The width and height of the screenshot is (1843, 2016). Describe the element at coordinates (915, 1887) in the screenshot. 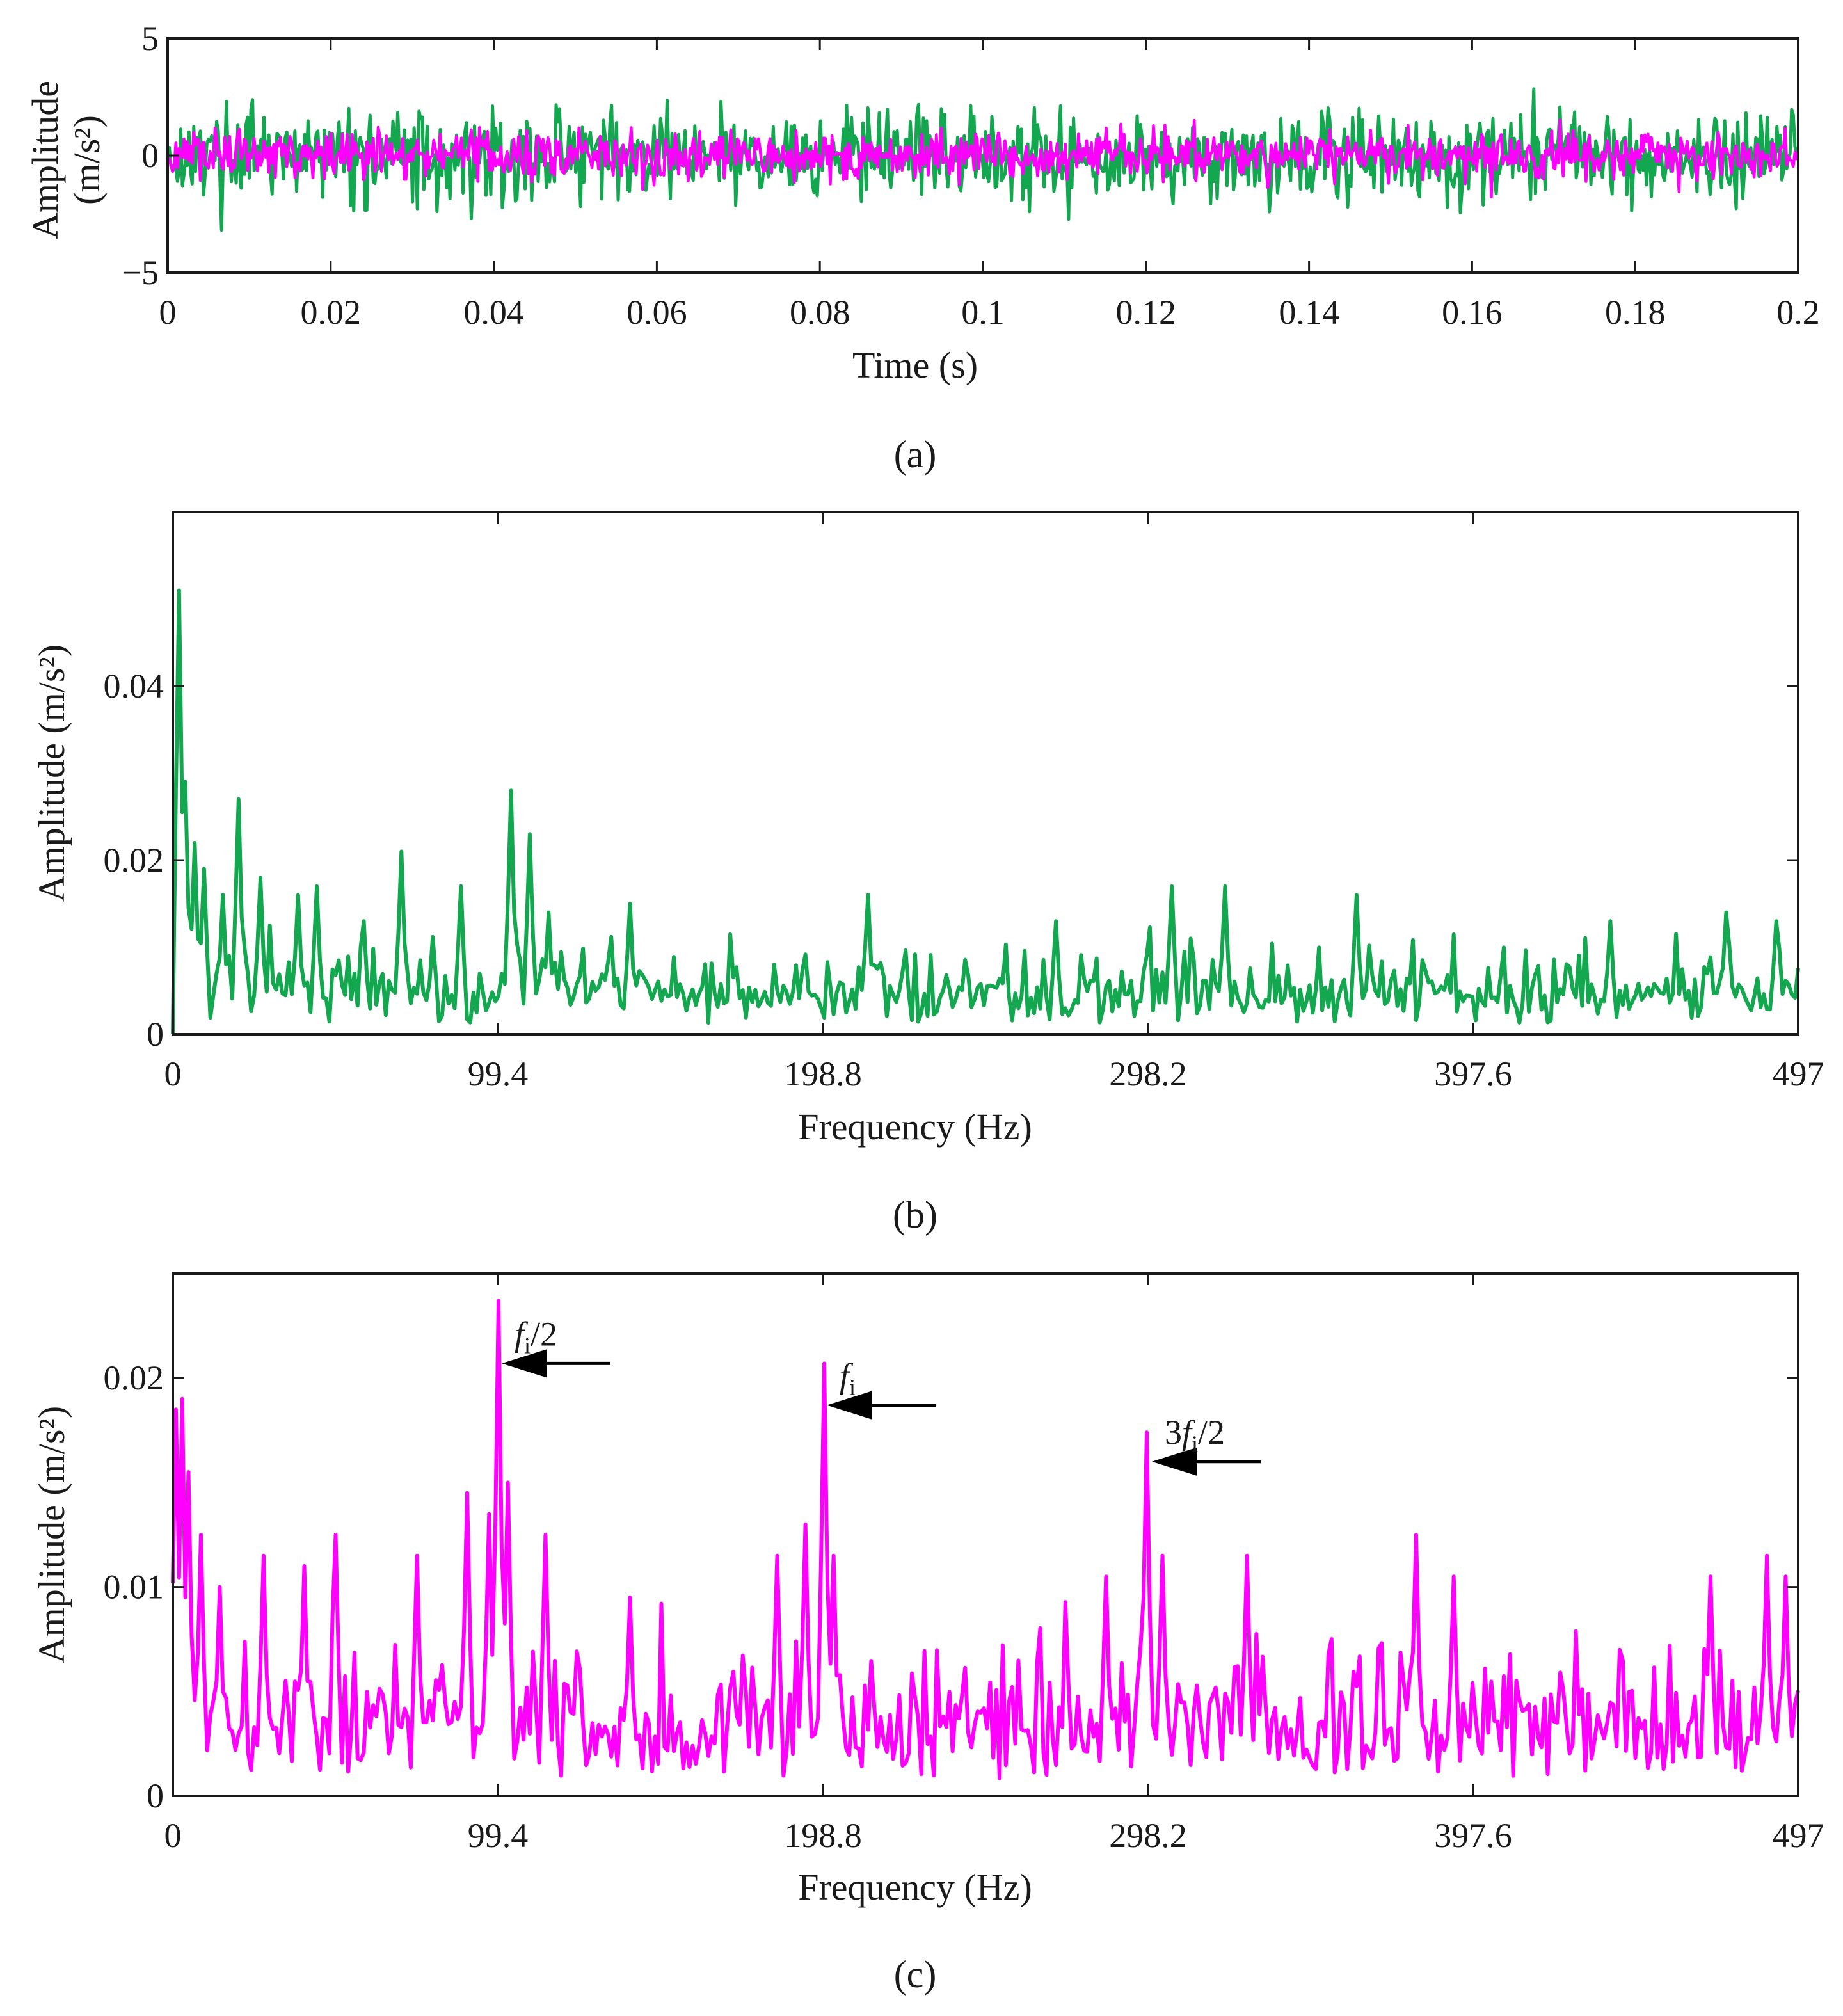

I see `panel-c-xlabel: Frequency (Hz)` at that location.